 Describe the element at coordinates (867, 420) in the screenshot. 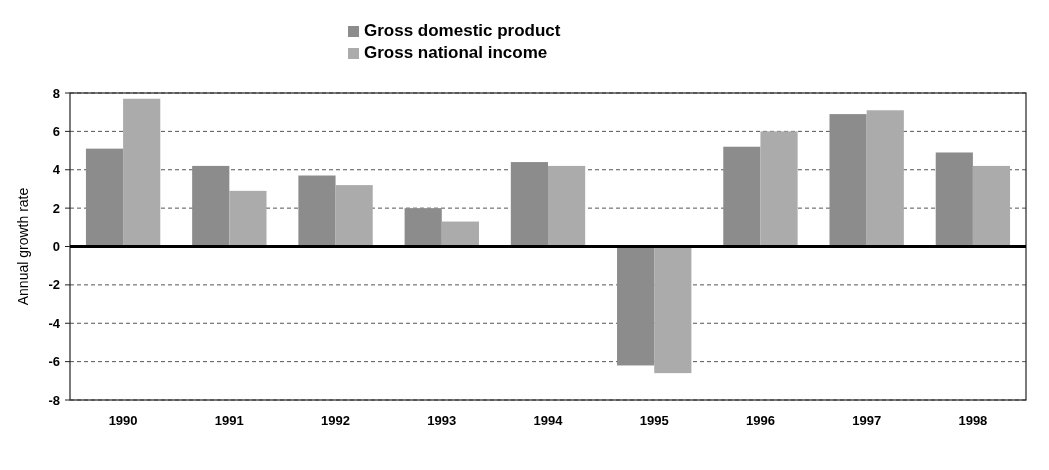

I see `x-tick-label: 1997` at that location.